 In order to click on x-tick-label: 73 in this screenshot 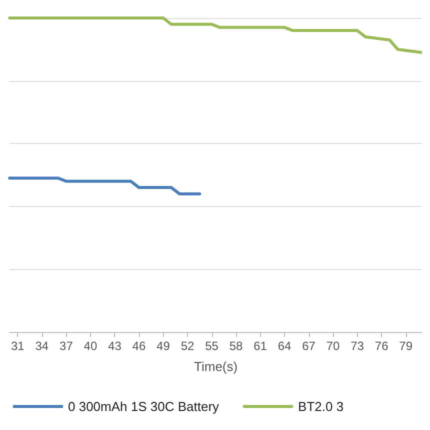, I will do `click(357, 346)`.